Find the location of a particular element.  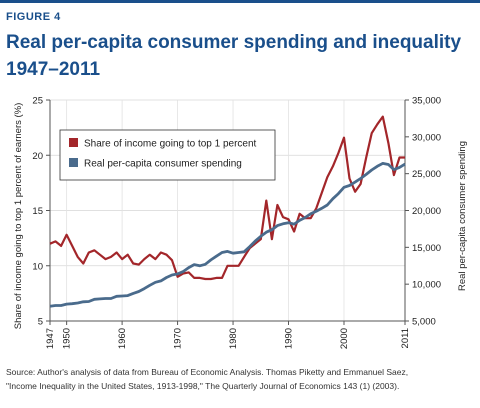

right-tick-label: 25,000 is located at coordinates (426, 174).